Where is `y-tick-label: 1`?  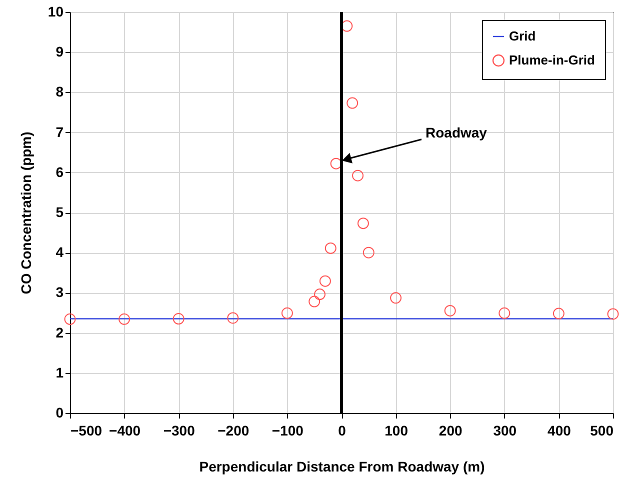 y-tick-label: 1 is located at coordinates (60, 372).